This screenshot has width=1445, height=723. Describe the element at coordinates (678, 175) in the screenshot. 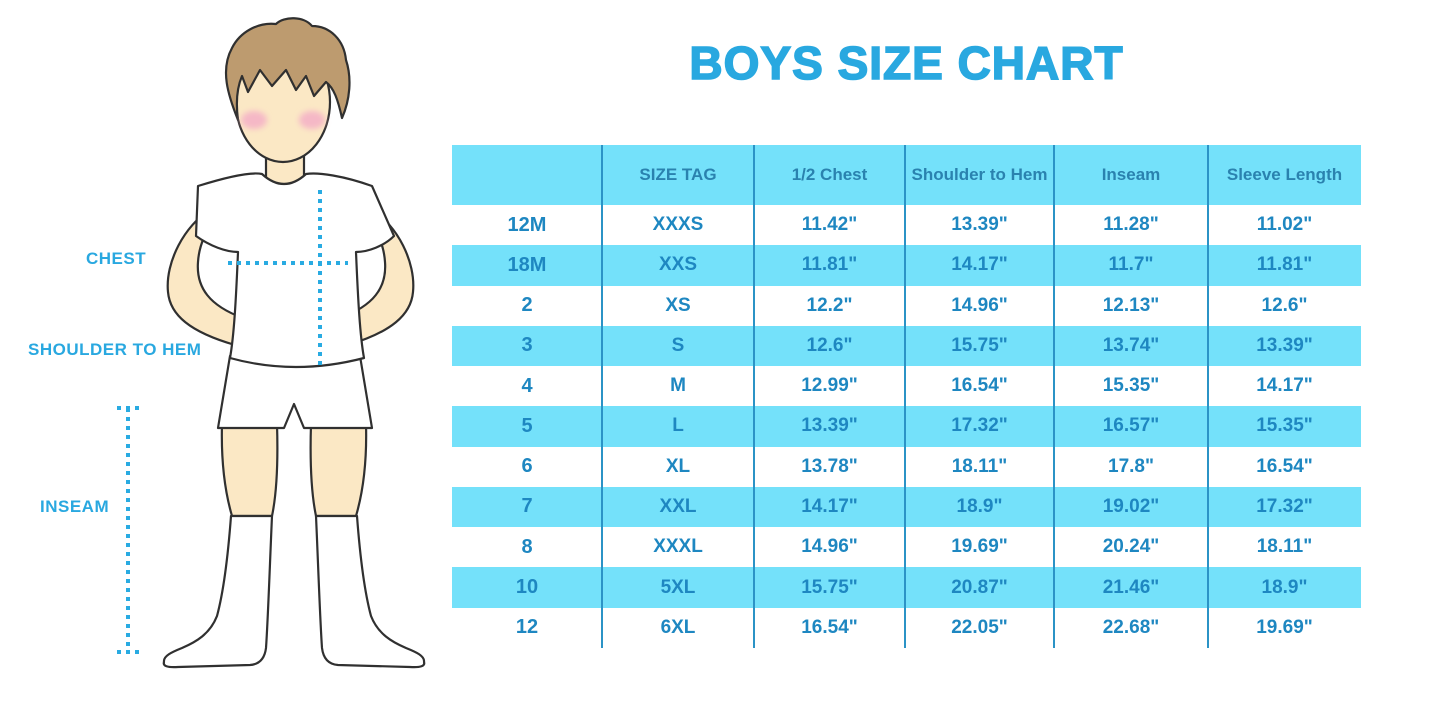

I see `header-cell-size-tag: SIZE TAG` at that location.